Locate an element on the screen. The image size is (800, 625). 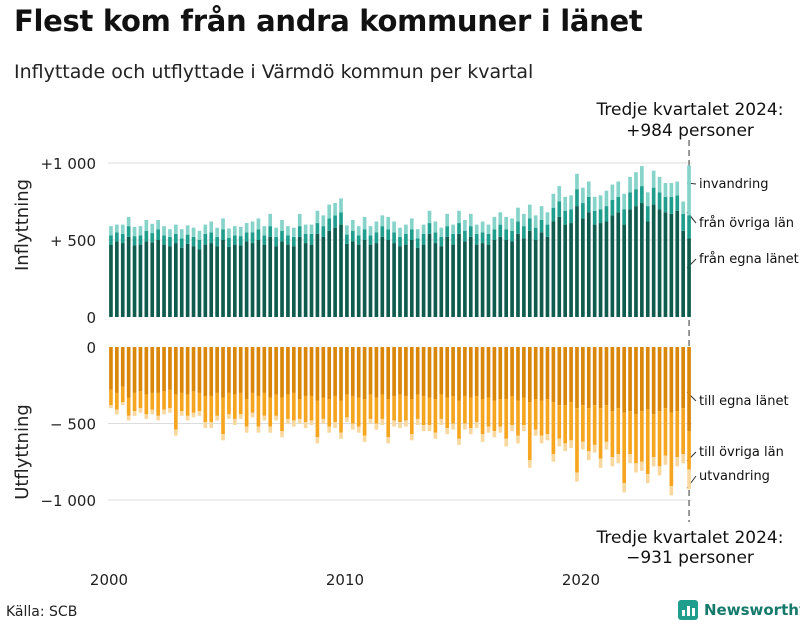
ytick-label-inflow: + 500 is located at coordinates (73, 241).